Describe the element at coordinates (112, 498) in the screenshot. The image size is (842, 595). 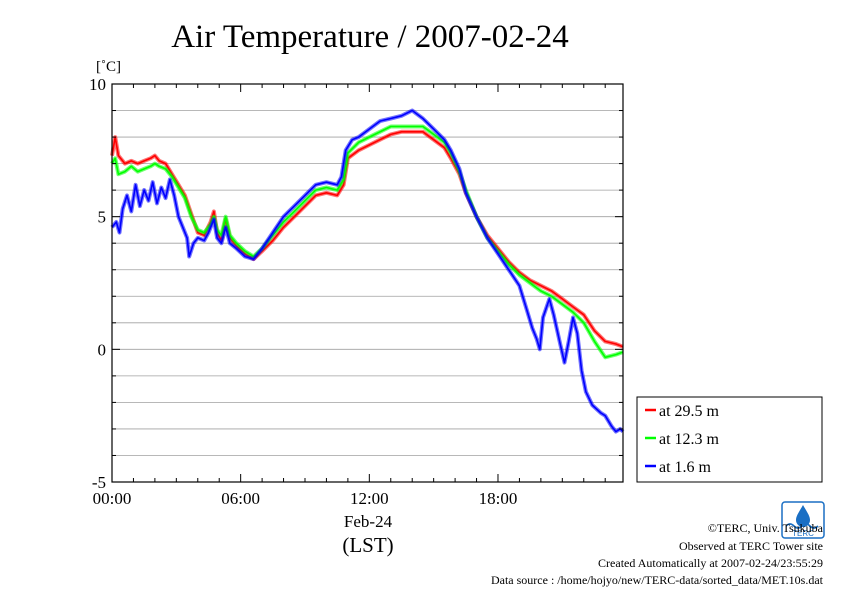
I see `x-tick-label: 00:00` at that location.